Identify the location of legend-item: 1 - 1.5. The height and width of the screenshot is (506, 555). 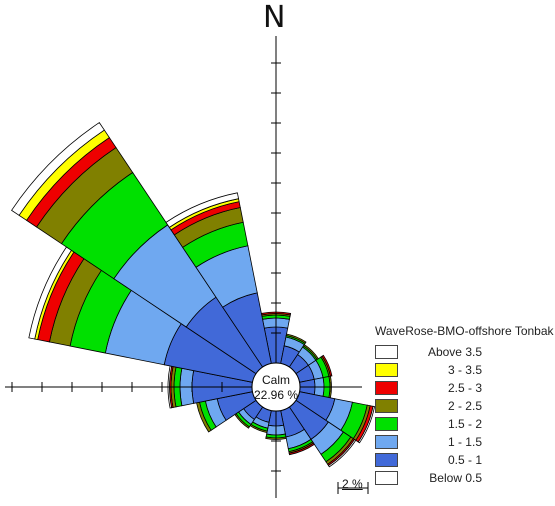
(462, 442).